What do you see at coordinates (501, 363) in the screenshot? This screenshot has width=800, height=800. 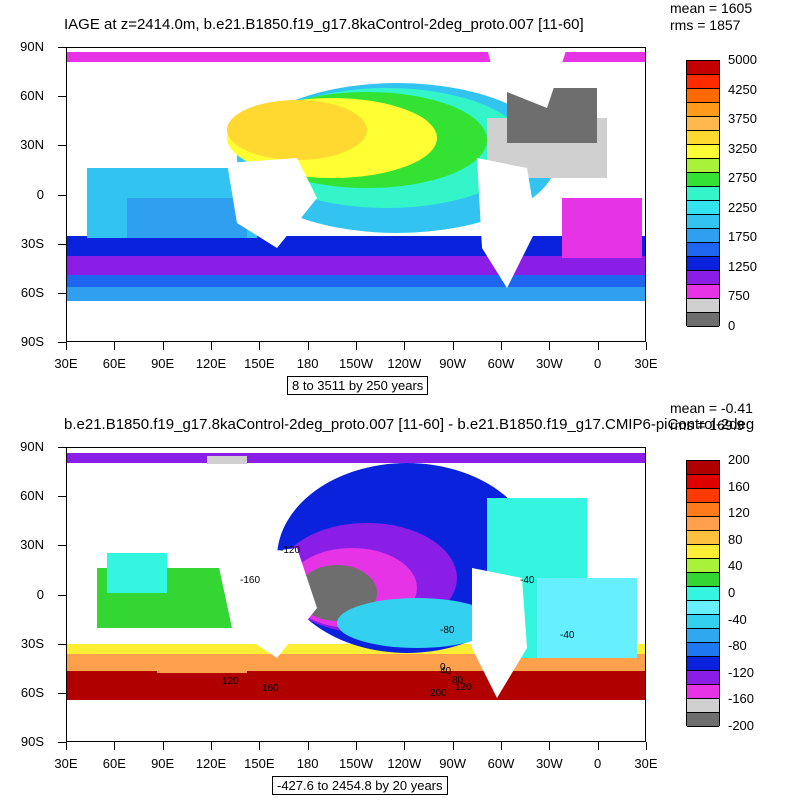 I see `longitude-tick-label: 60W` at bounding box center [501, 363].